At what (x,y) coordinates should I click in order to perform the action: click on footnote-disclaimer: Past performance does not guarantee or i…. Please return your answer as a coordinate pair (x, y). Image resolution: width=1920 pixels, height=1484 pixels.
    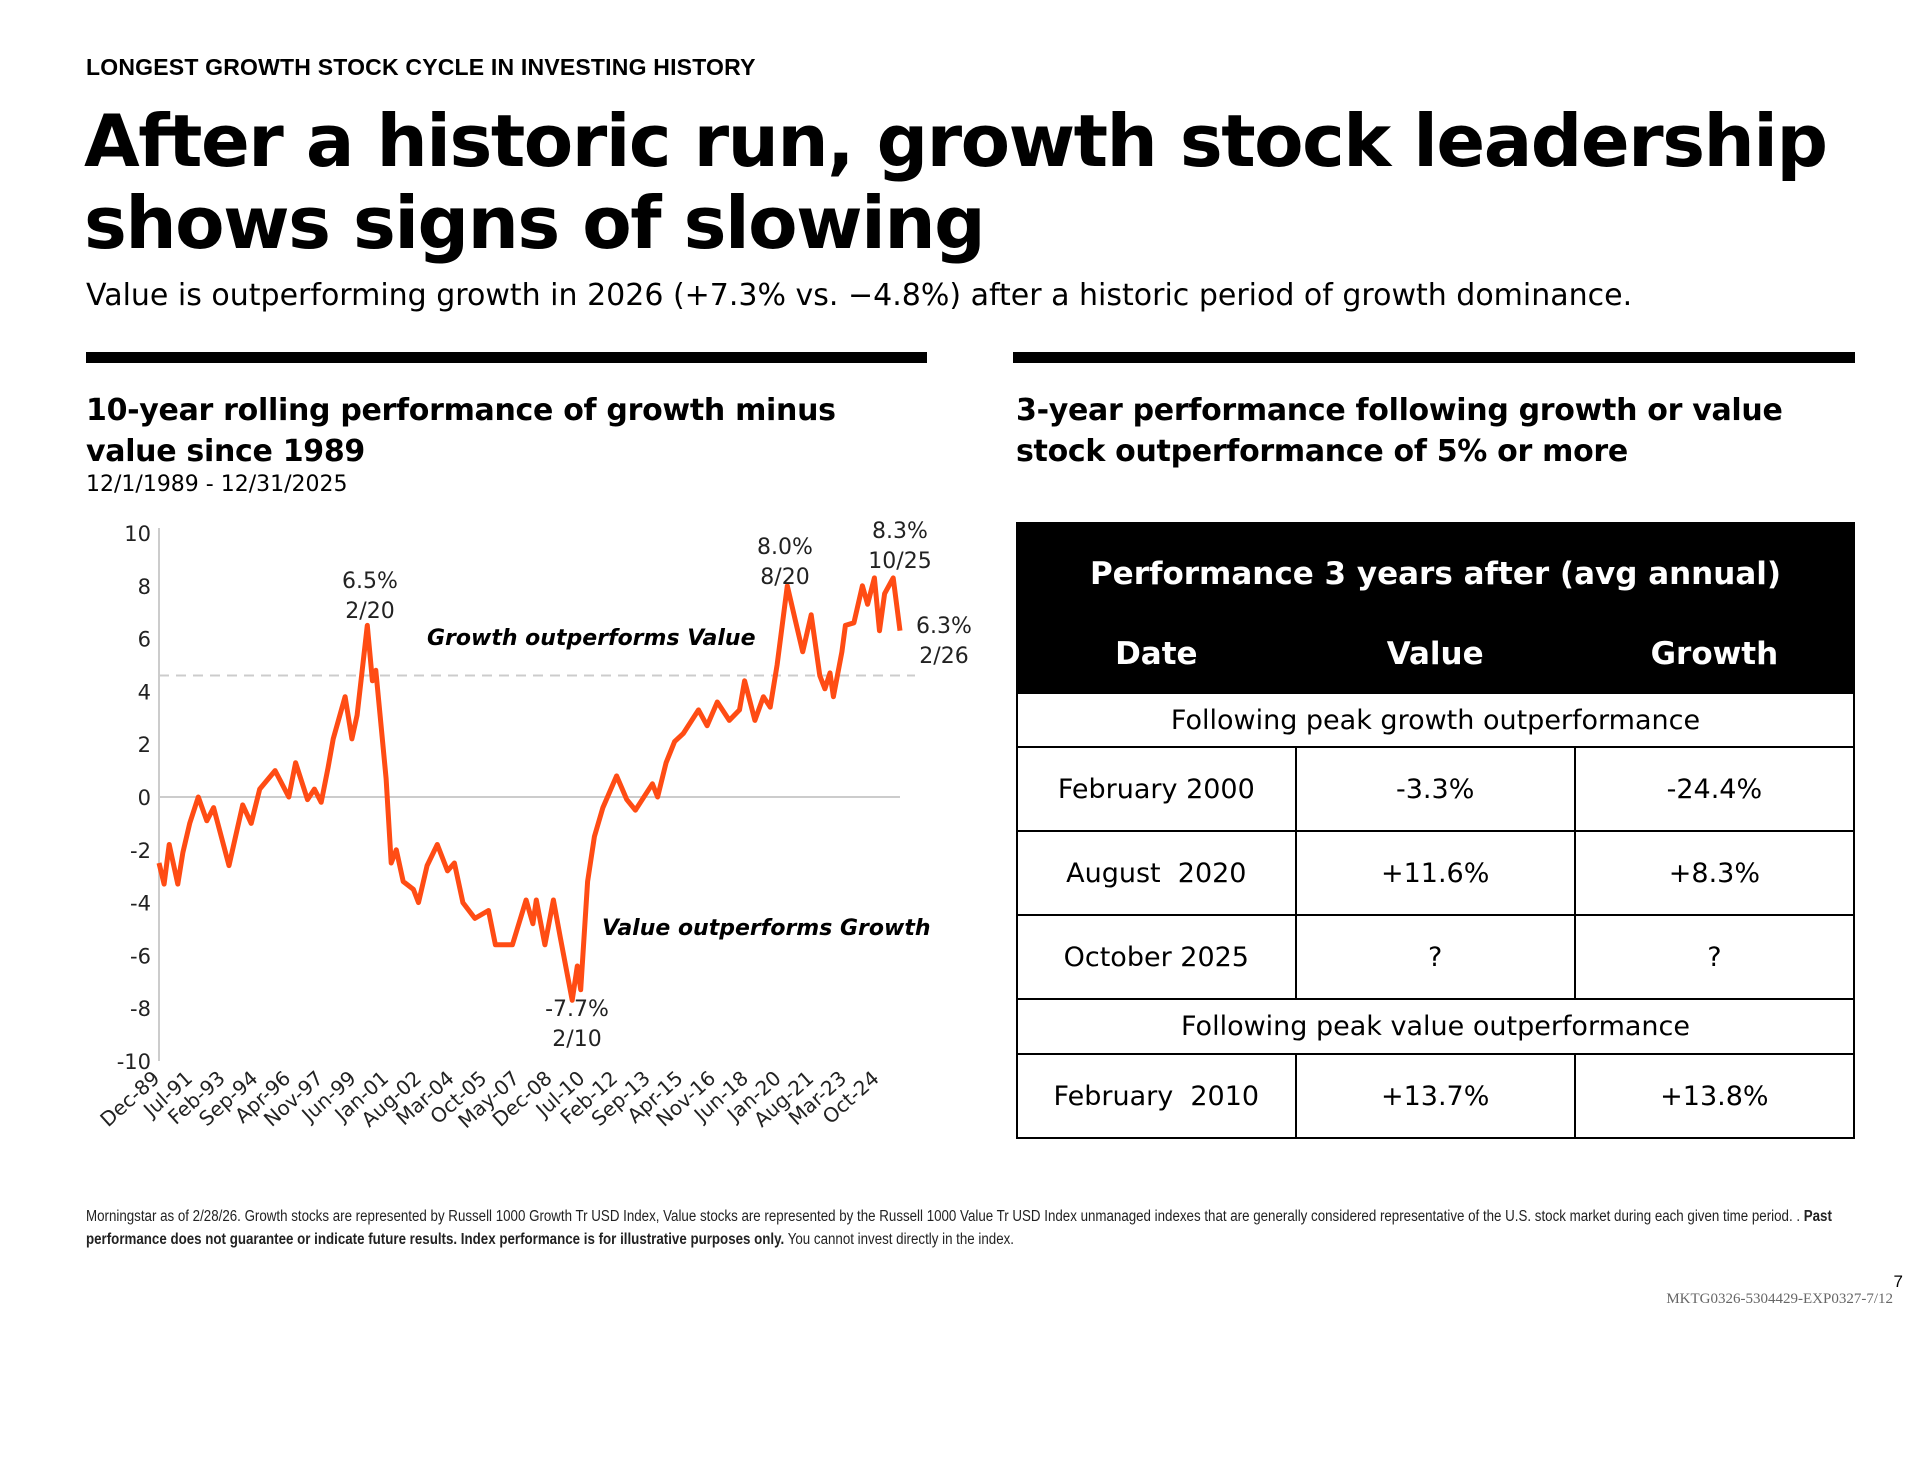
    Looking at the image, I should click on (959, 1228).